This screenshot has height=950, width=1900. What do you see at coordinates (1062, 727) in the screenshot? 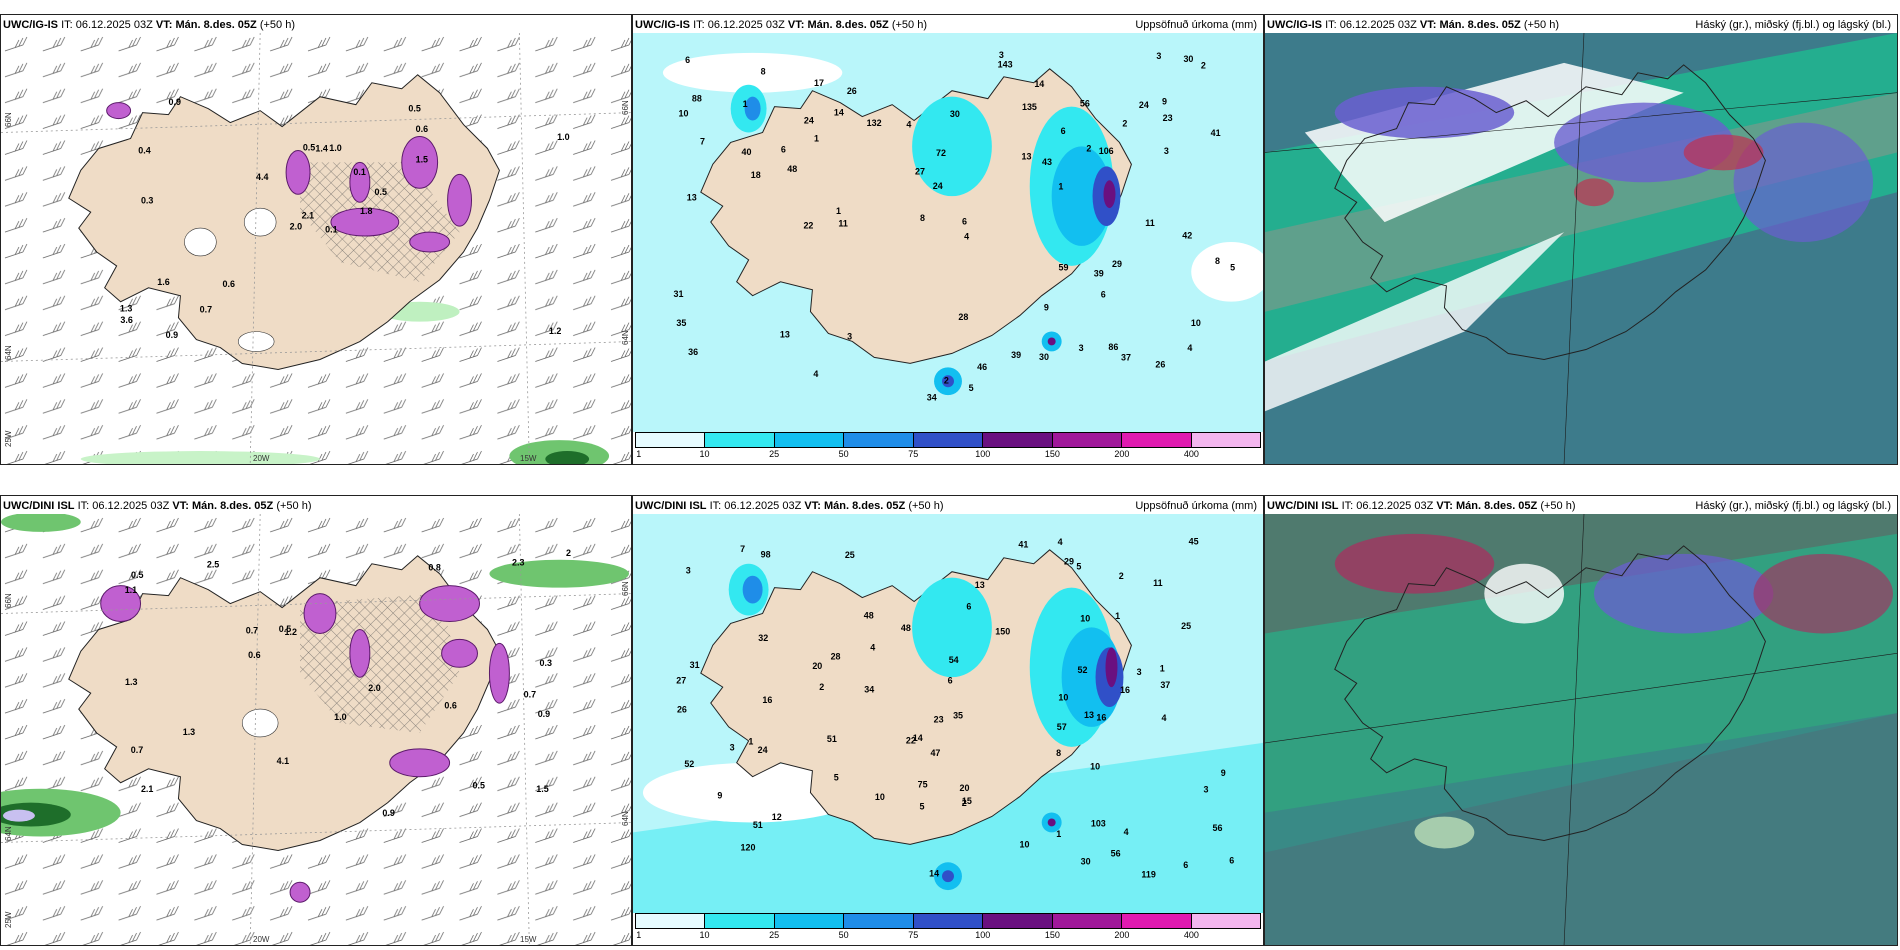
I see `value-label: 57` at bounding box center [1062, 727].